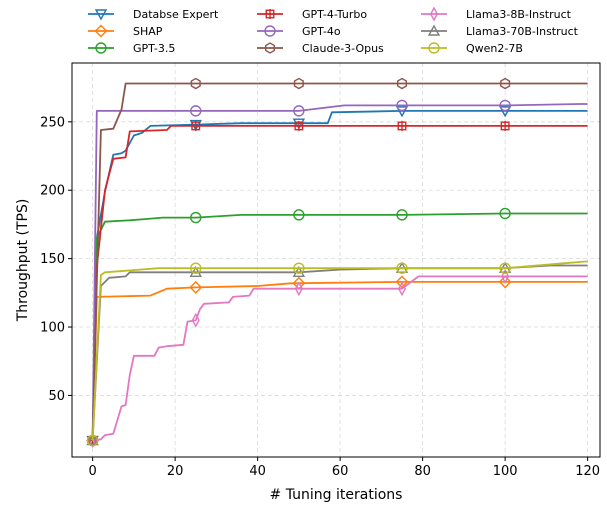 The image size is (607, 506). Describe the element at coordinates (176, 14) in the screenshot. I see `legend-label: Databse Expert` at that location.